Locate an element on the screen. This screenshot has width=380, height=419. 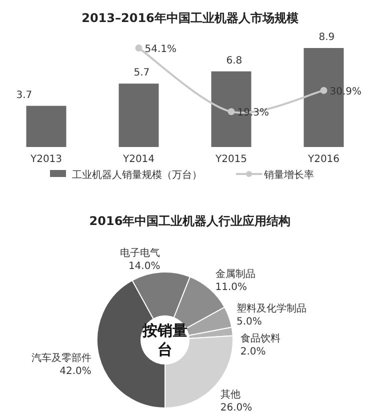
legend-label: 销量增长率 is located at coordinates (288, 175).